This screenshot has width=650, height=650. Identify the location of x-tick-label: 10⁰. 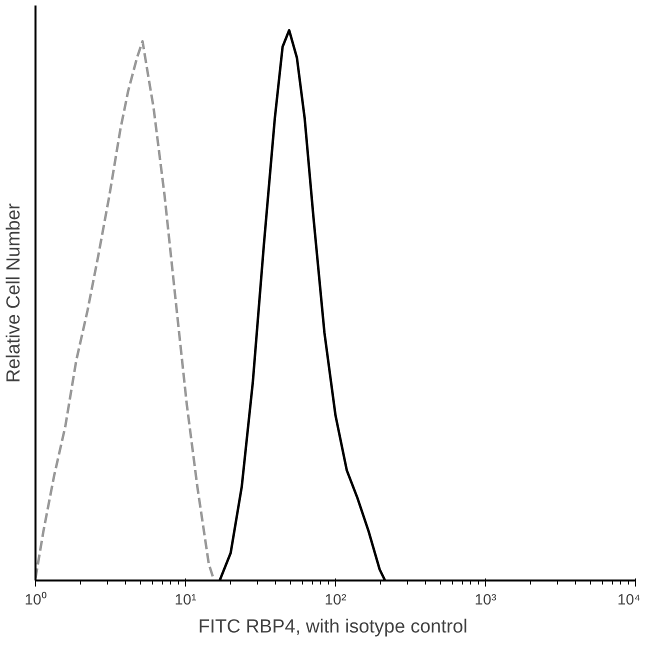
(35, 600).